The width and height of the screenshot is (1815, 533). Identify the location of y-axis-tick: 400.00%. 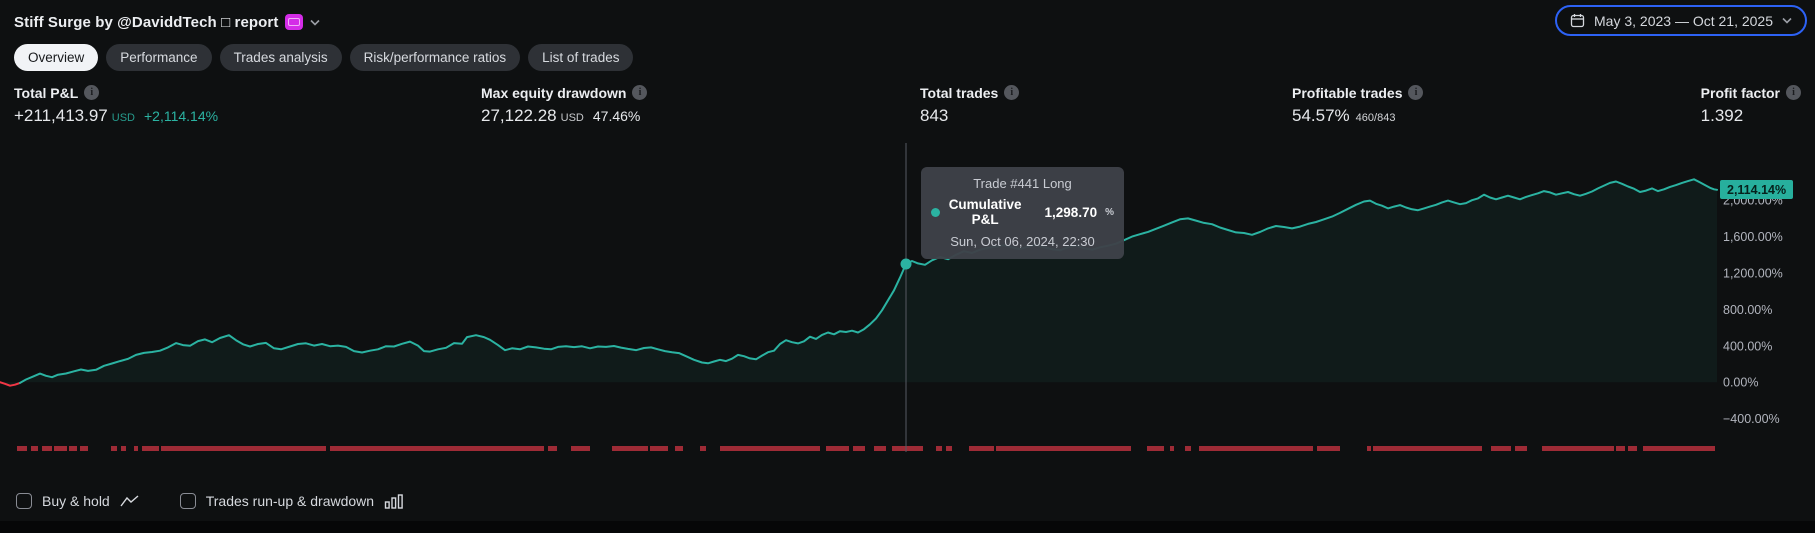
(1747, 346).